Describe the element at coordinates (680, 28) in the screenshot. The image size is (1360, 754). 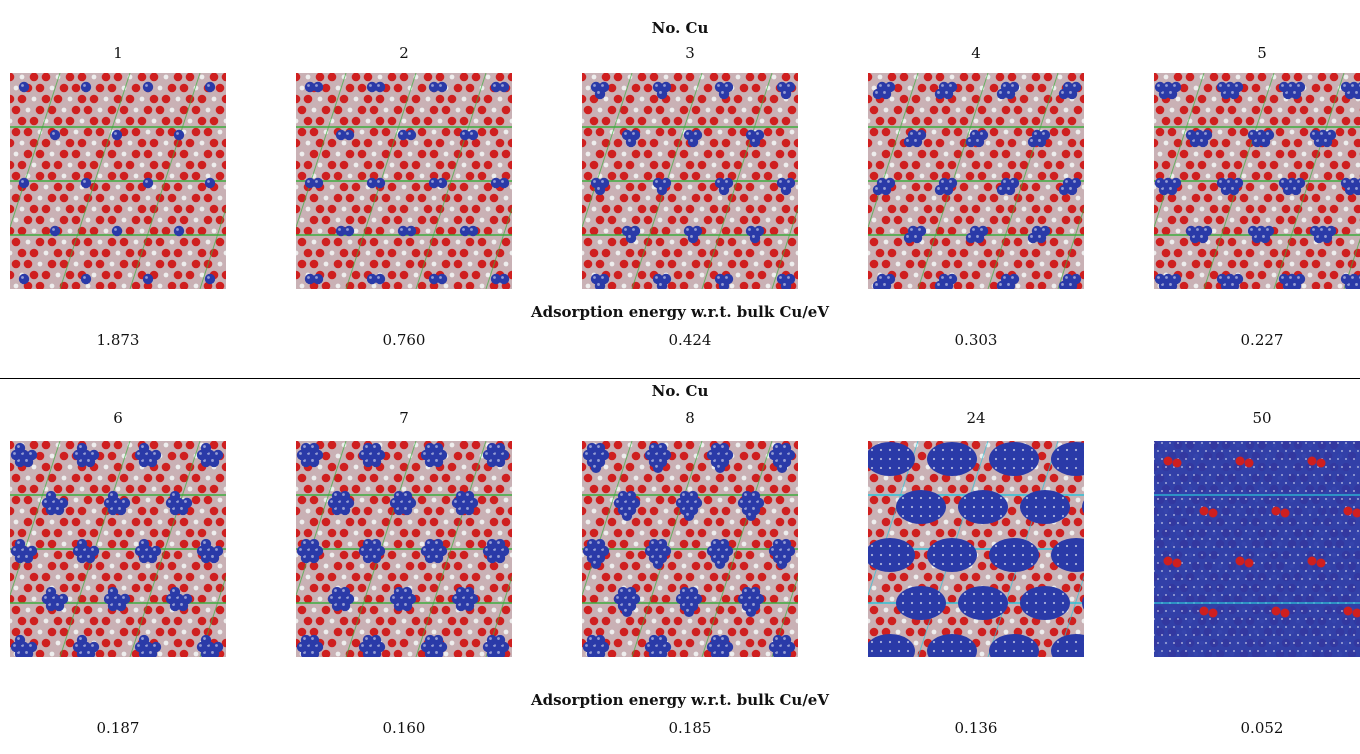
I see `row1-header: No. Cu` at that location.